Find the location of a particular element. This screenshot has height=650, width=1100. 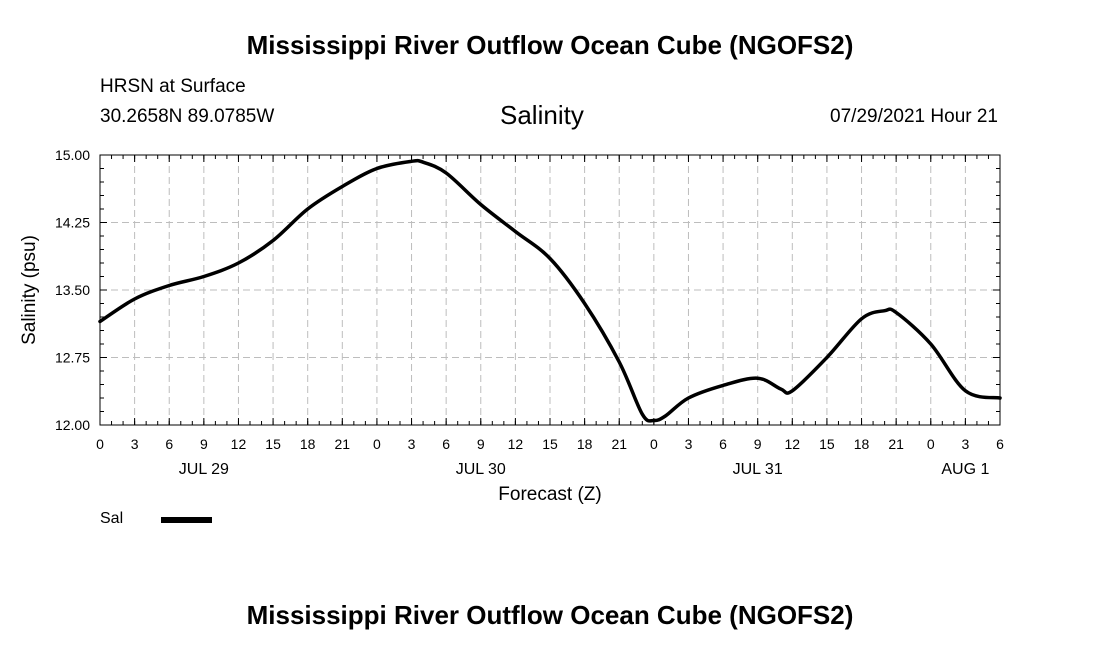

y-tick-label: 14.25 is located at coordinates (72, 223).